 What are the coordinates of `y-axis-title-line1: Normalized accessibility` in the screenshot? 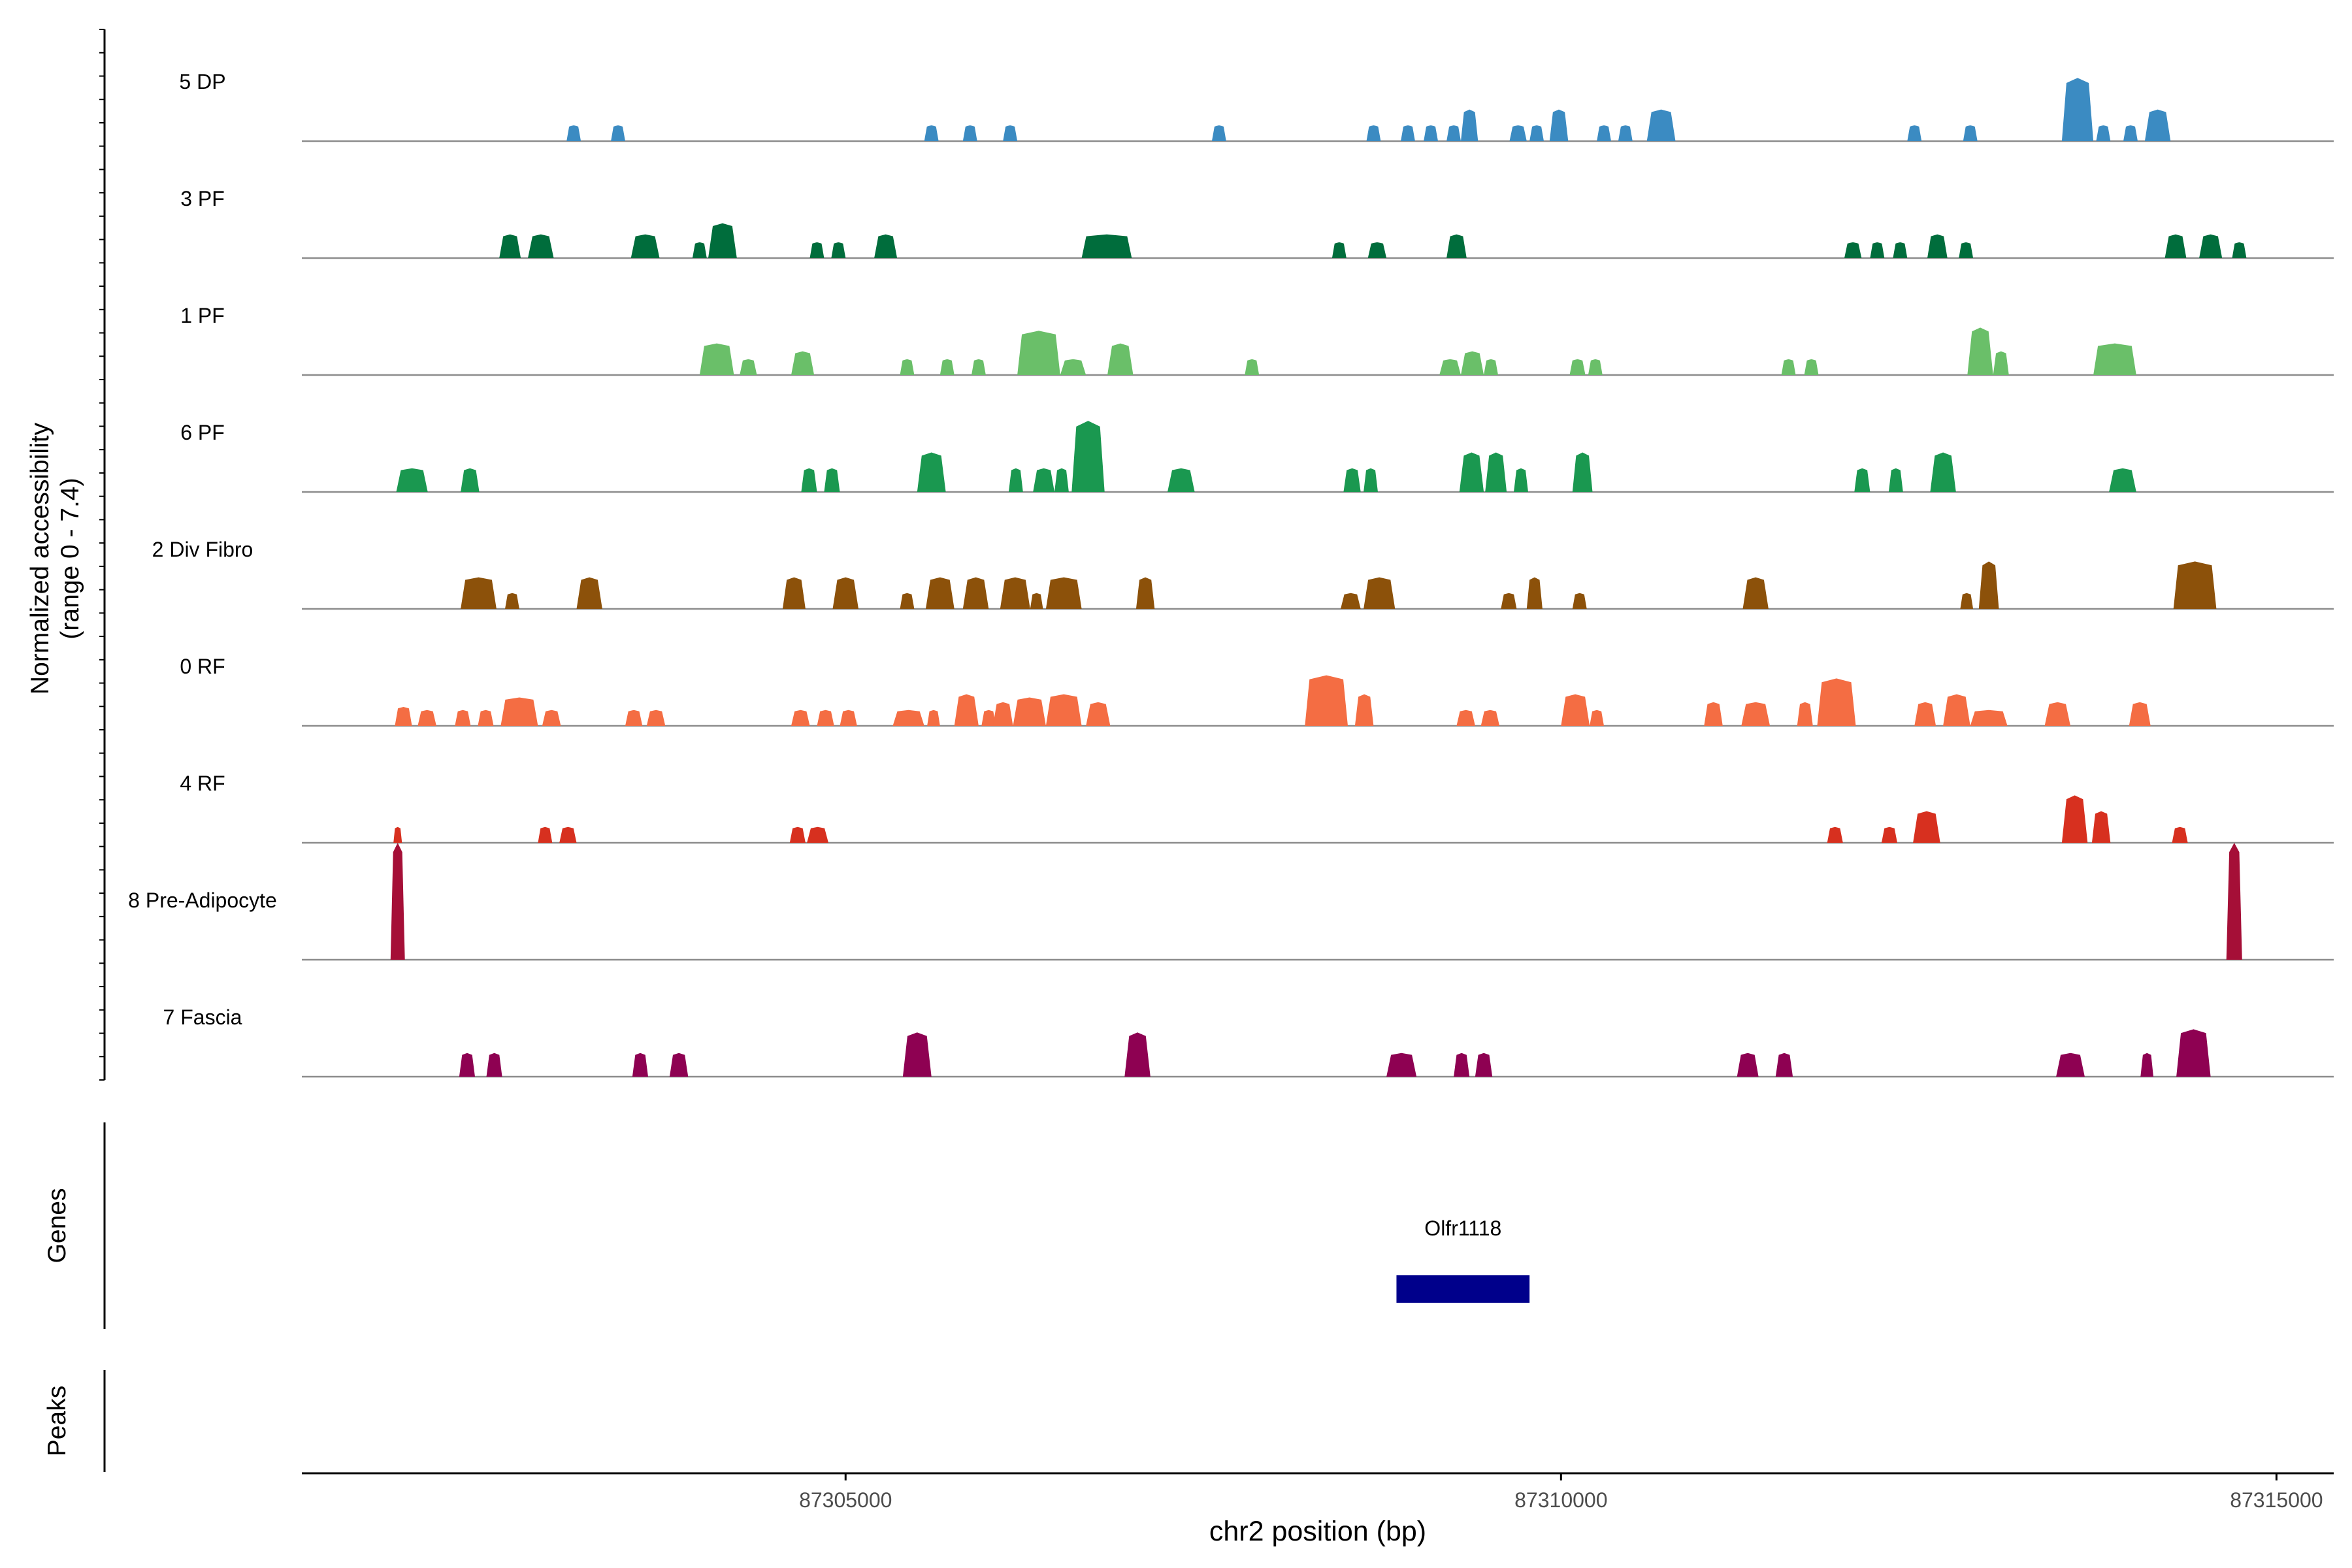 It's located at (40, 558).